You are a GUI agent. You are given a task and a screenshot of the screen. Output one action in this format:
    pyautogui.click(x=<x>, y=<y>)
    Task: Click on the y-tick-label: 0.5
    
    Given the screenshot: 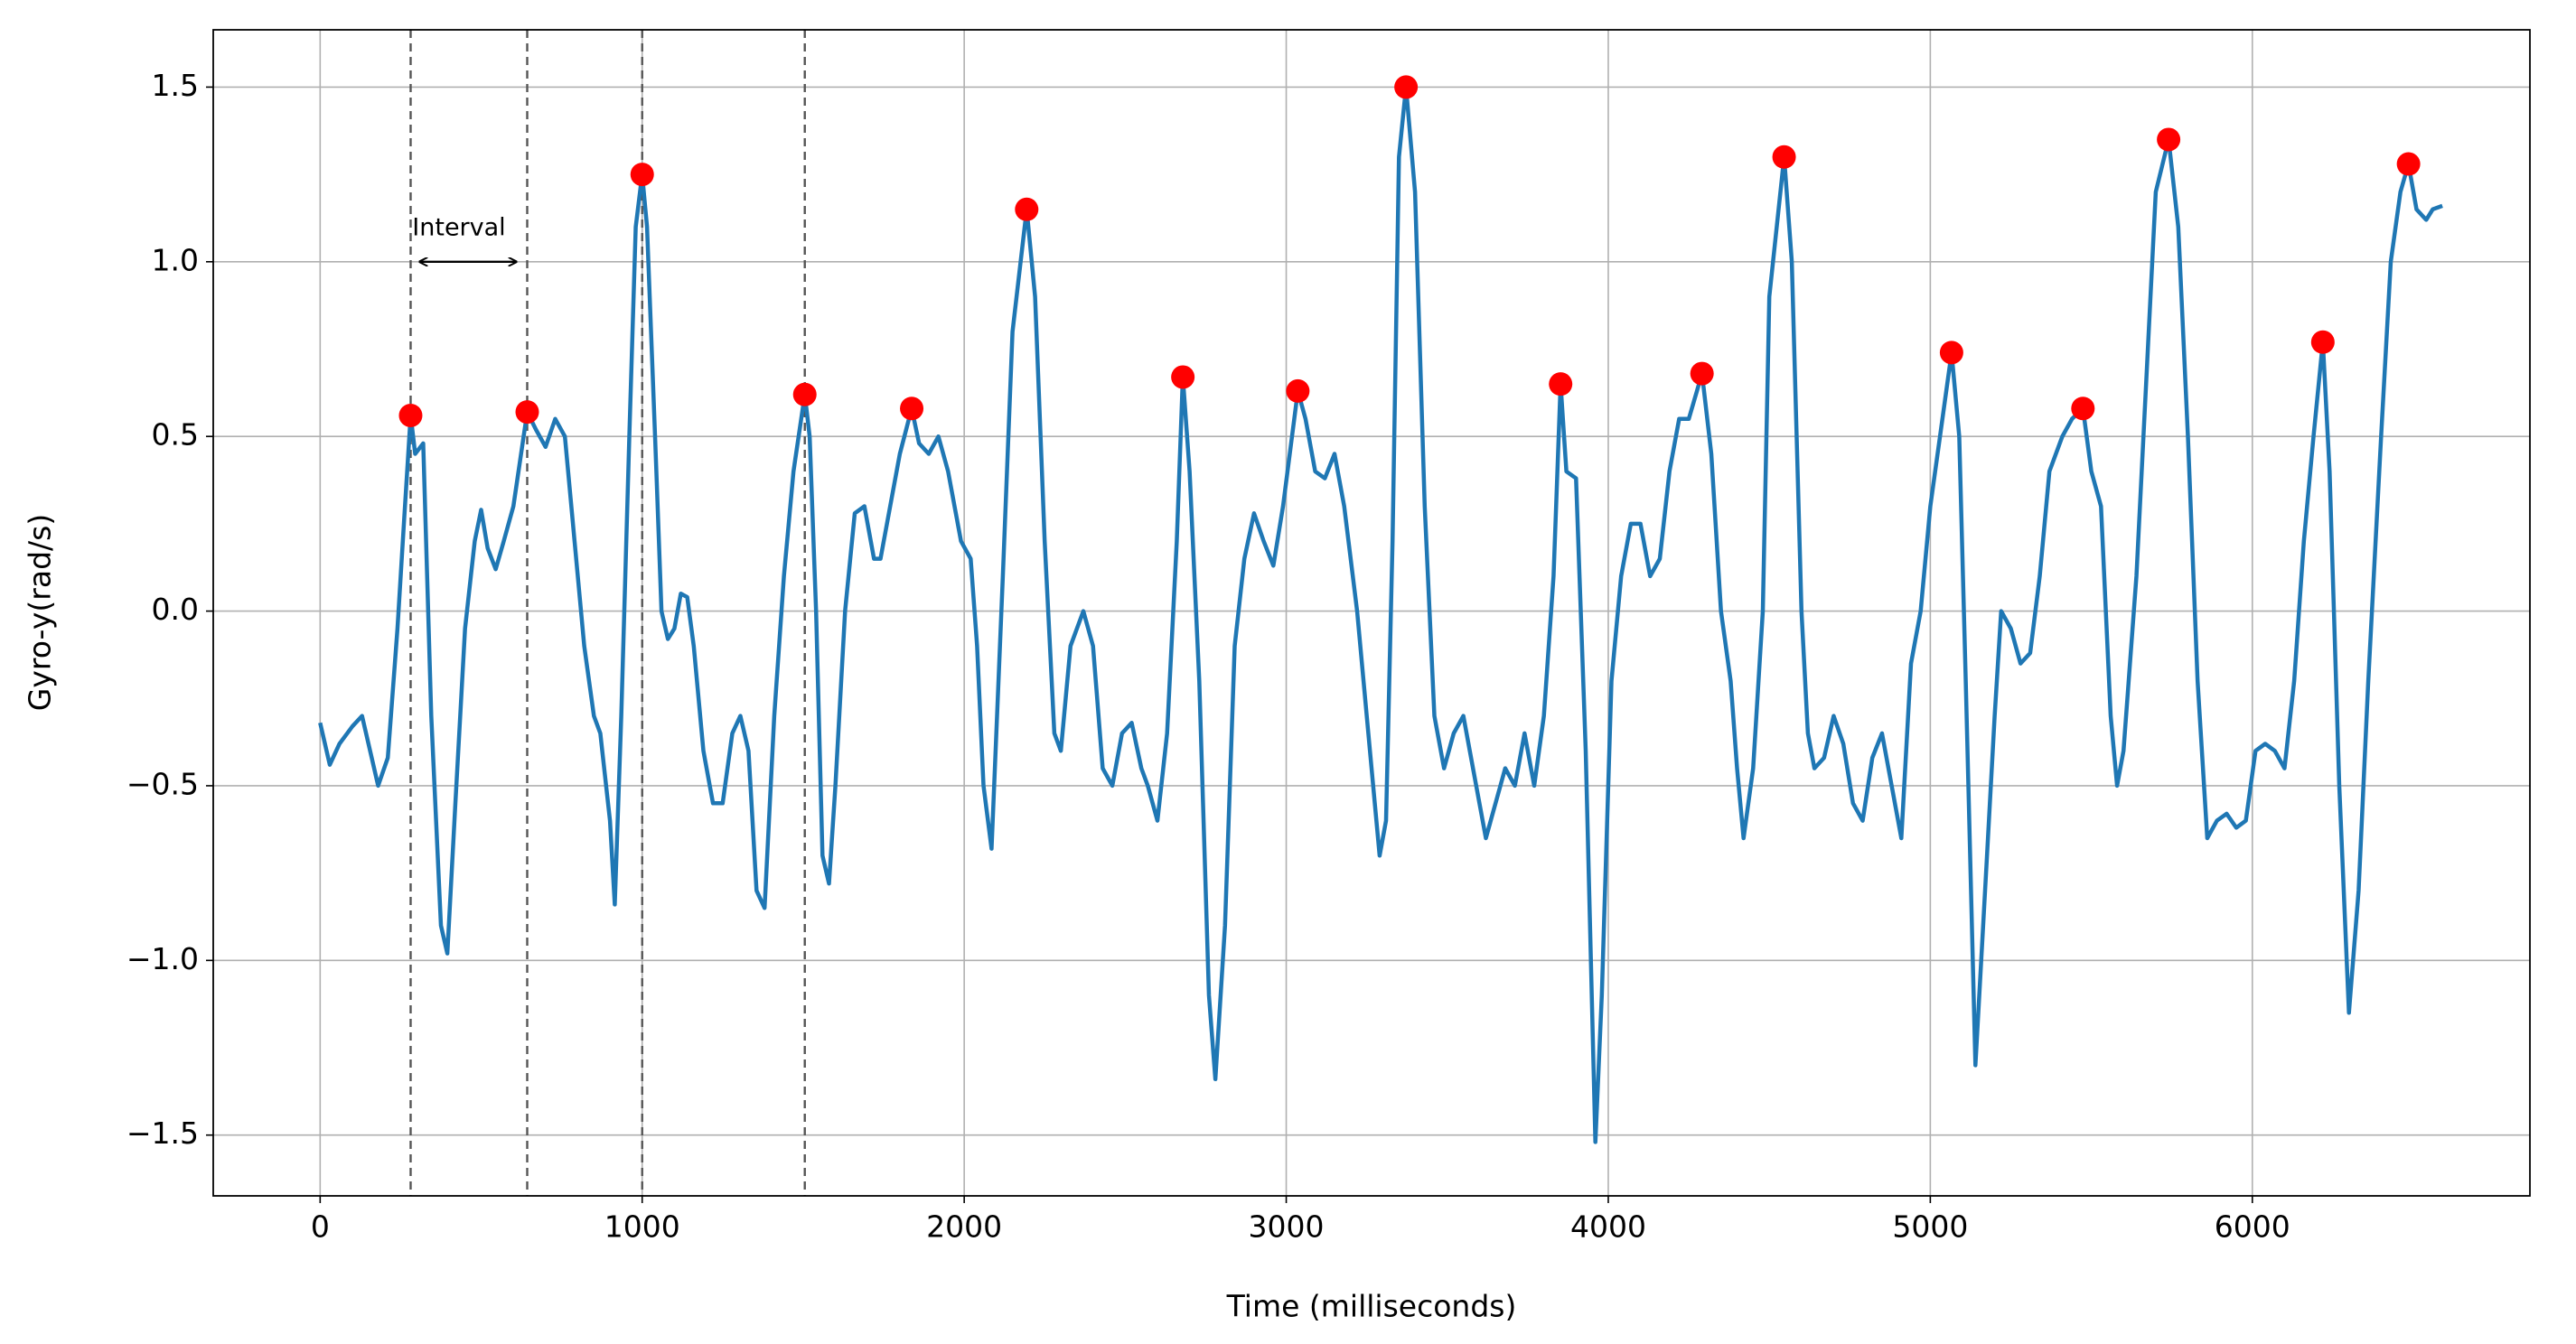 What is the action you would take?
    pyautogui.click(x=175, y=435)
    